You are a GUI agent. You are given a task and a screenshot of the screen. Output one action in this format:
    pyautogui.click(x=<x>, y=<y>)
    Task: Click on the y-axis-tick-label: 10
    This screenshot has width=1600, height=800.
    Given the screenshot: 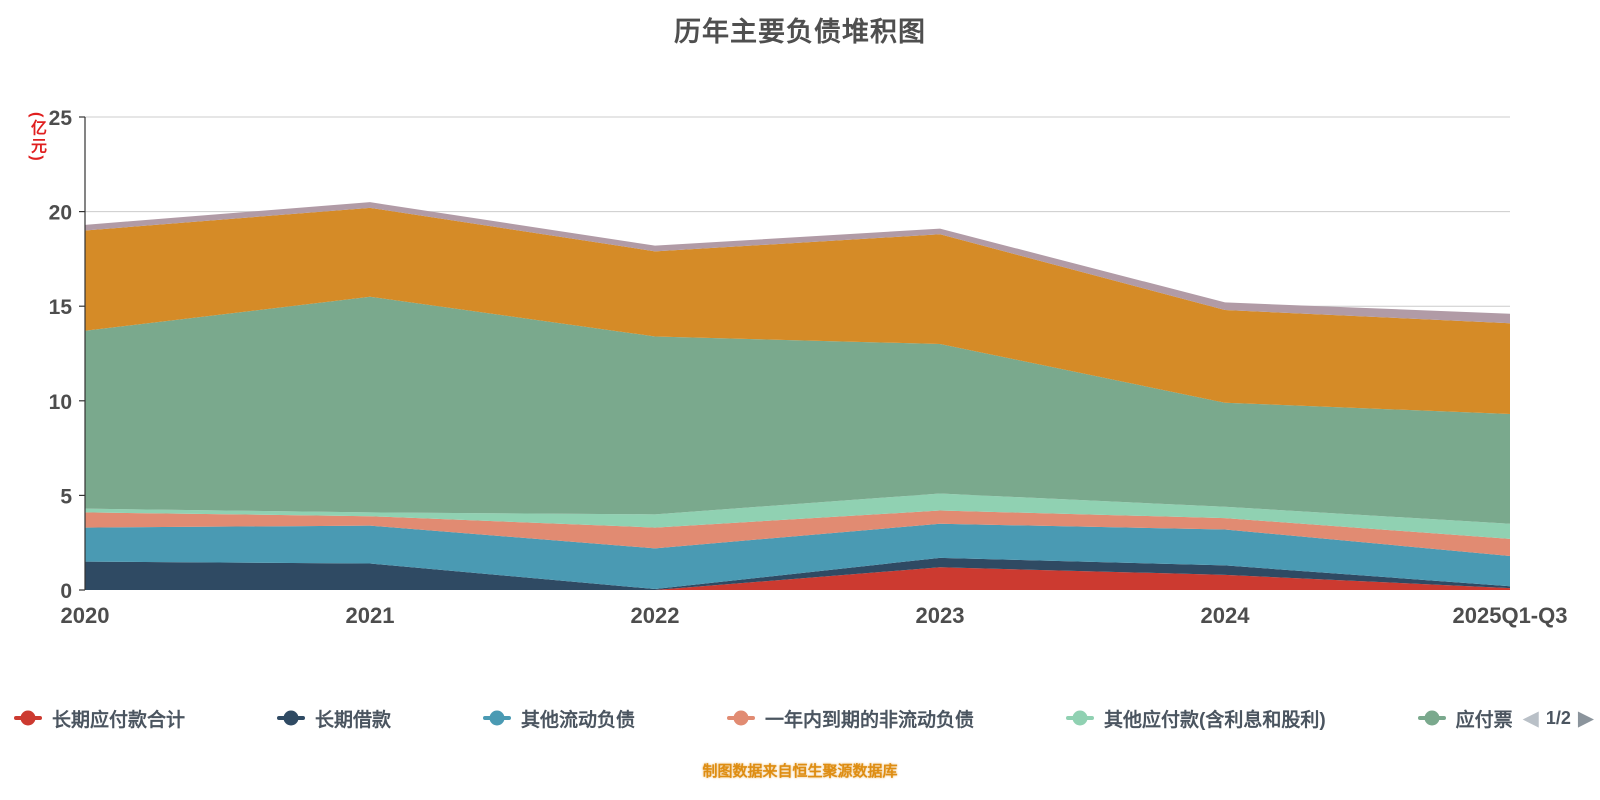 What is the action you would take?
    pyautogui.click(x=60, y=402)
    